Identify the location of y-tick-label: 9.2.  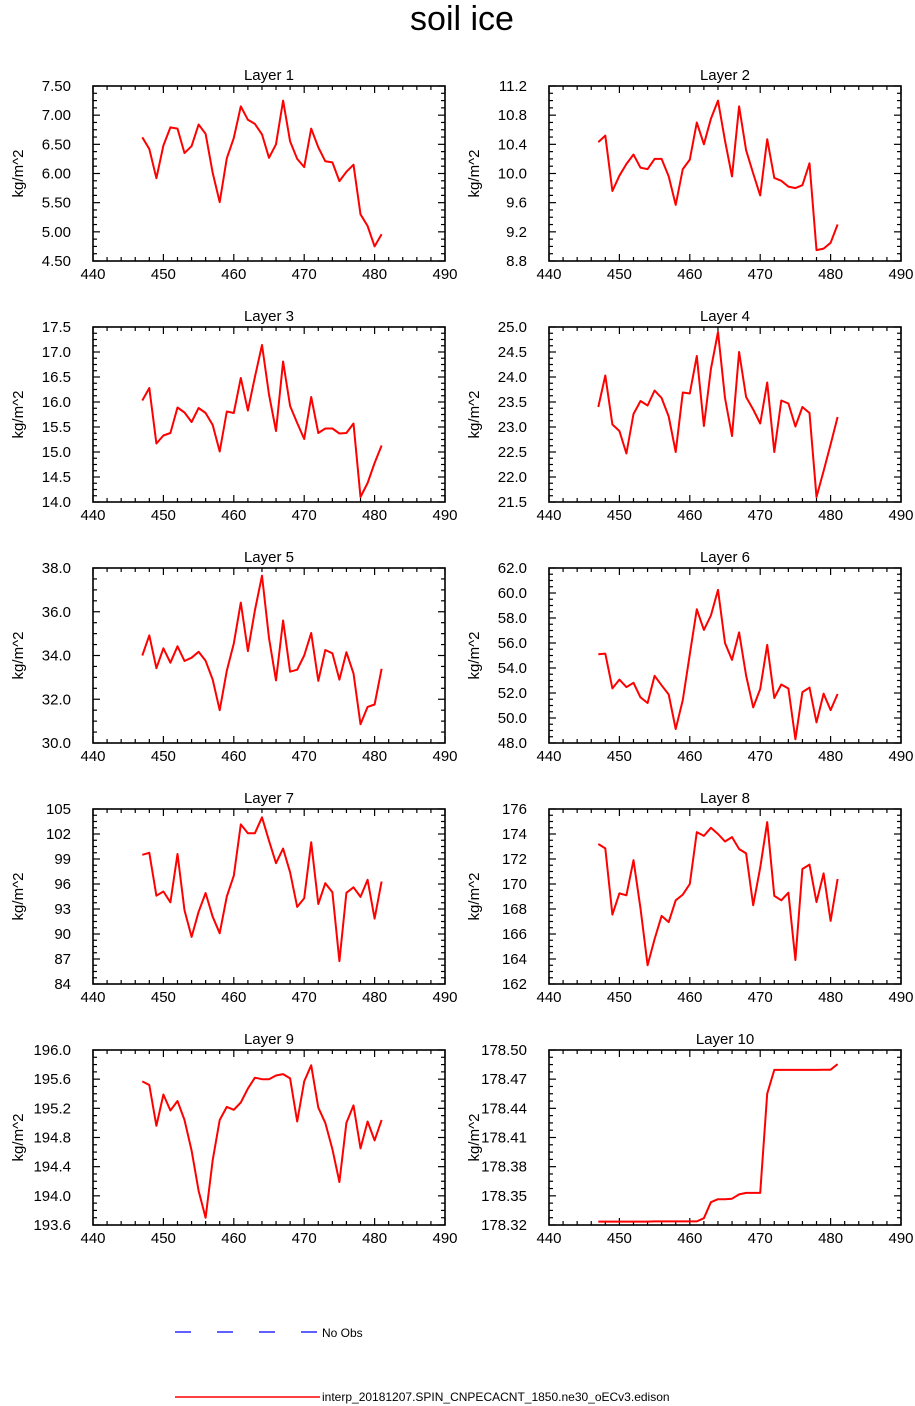
(516, 232).